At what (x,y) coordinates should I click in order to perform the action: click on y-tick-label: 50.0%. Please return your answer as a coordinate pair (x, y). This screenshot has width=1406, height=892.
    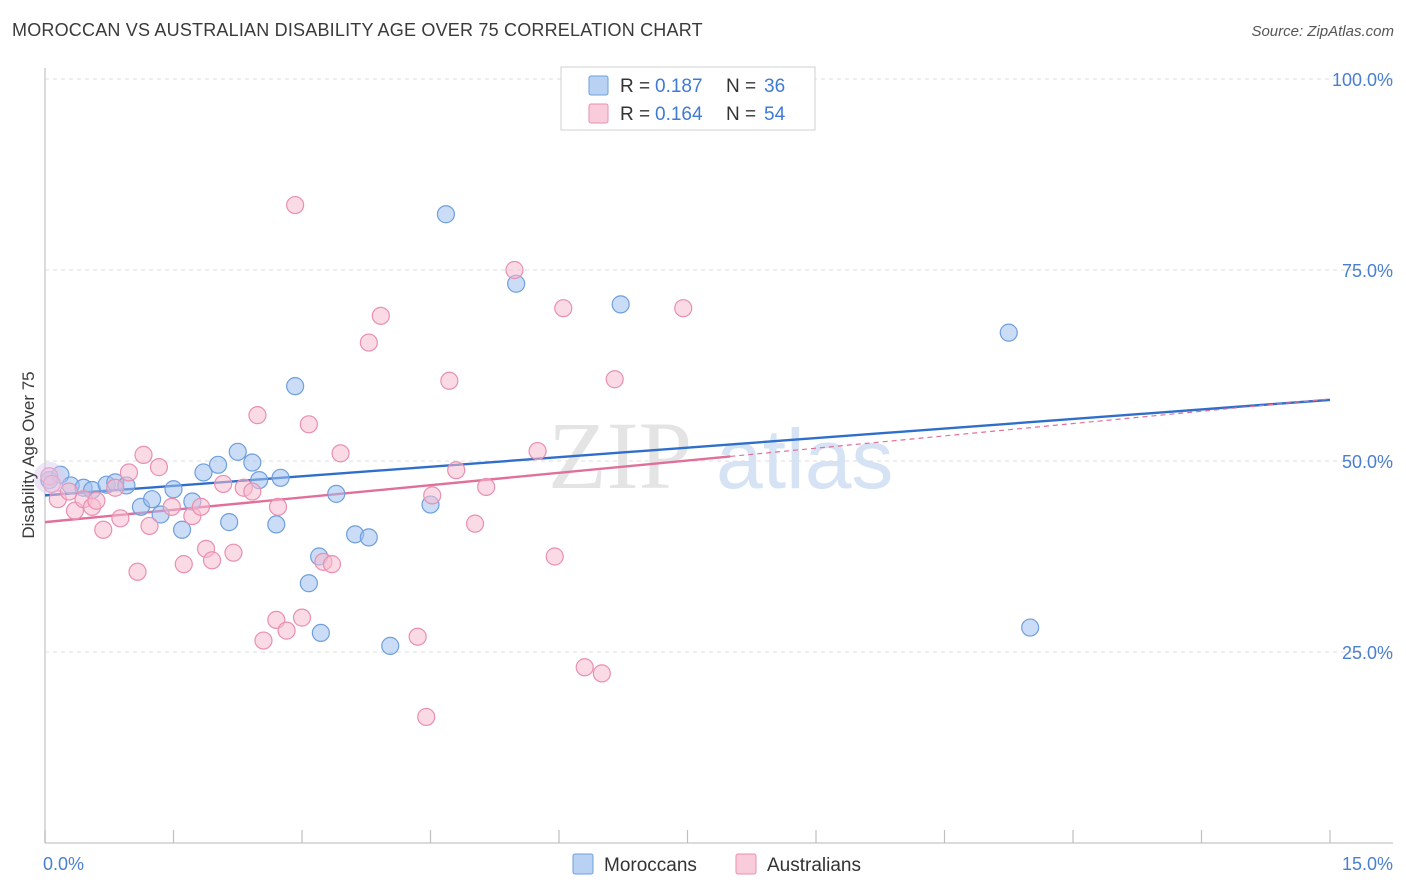
    Looking at the image, I should click on (1367, 462).